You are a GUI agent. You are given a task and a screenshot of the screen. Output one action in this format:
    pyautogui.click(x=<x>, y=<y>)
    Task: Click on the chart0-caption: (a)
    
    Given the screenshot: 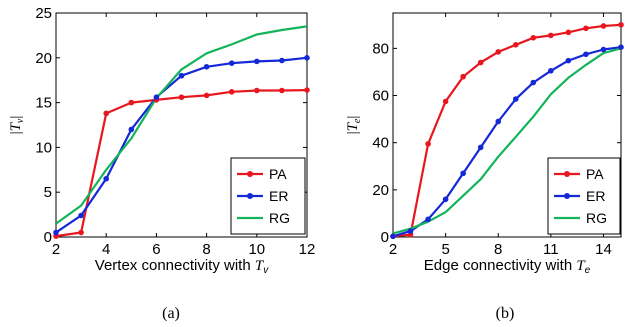 What is the action you would take?
    pyautogui.click(x=171, y=313)
    